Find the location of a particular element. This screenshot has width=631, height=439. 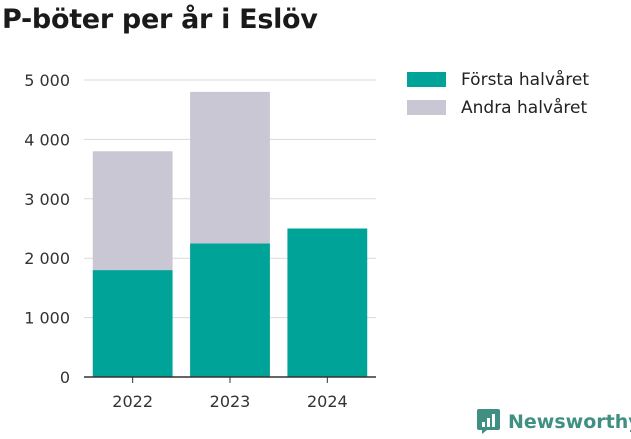

legend-label: Första halvåret is located at coordinates (525, 79).